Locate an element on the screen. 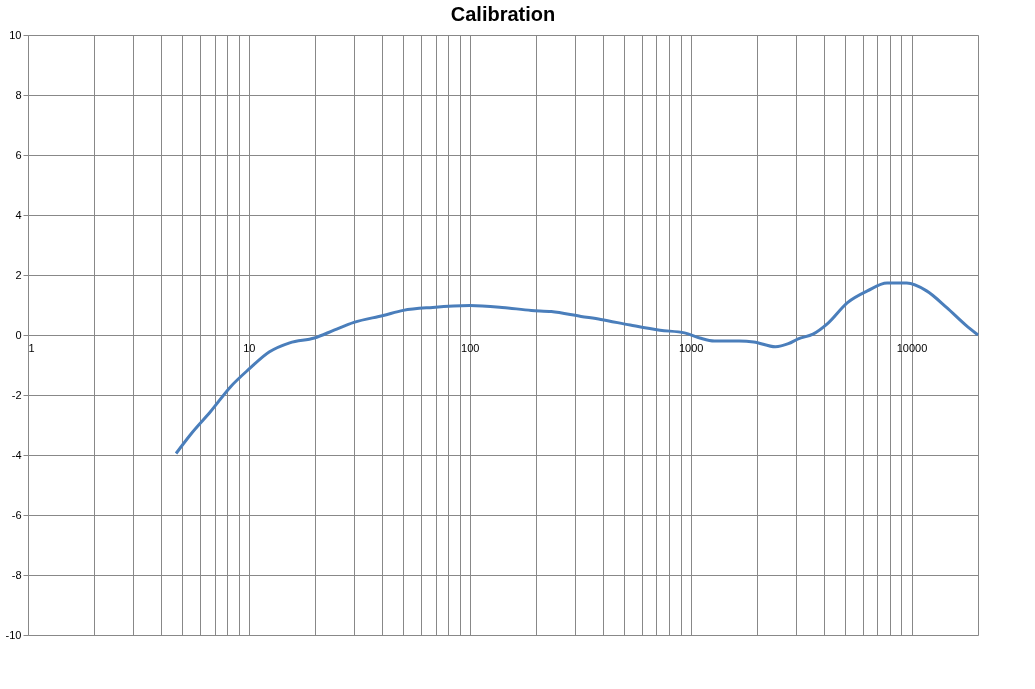  x-tick-label: 1000 is located at coordinates (691, 347).